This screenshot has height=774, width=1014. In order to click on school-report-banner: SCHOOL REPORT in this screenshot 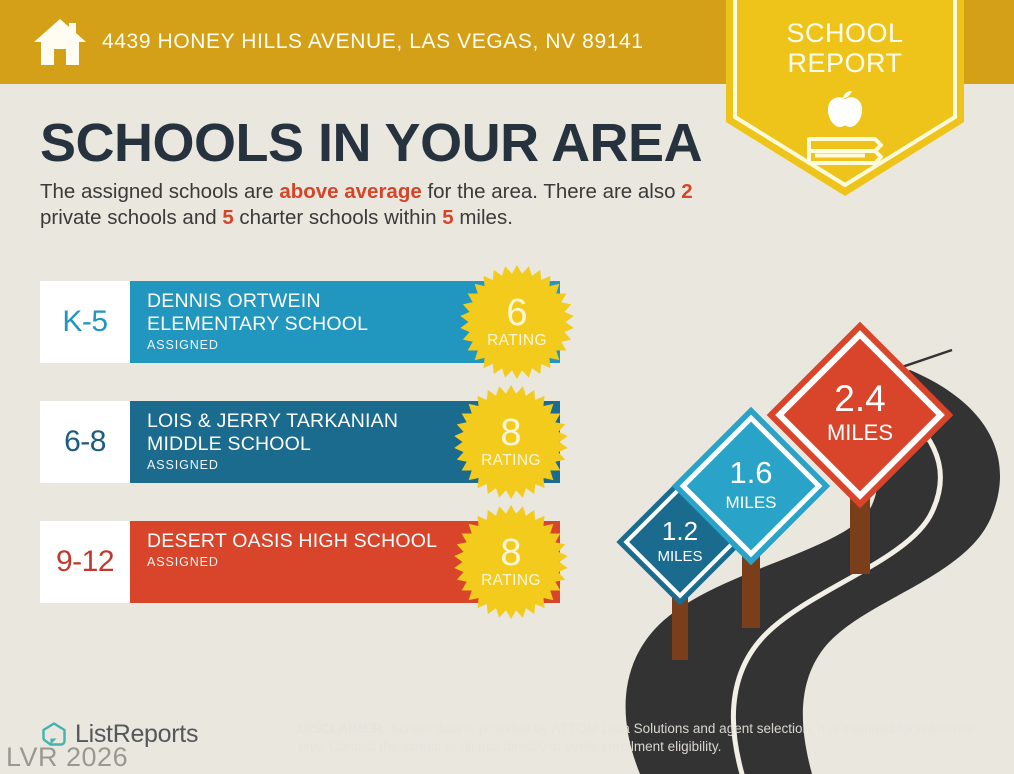, I will do `click(845, 98)`.